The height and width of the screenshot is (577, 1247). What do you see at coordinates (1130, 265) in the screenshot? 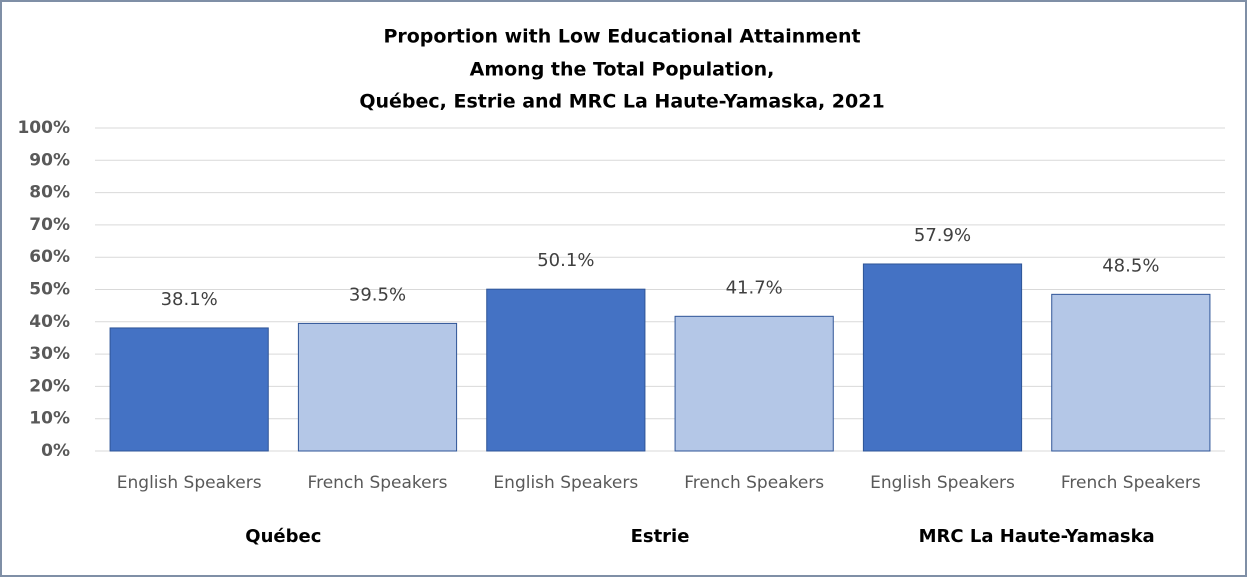
I see `data-label: 48.5%` at bounding box center [1130, 265].